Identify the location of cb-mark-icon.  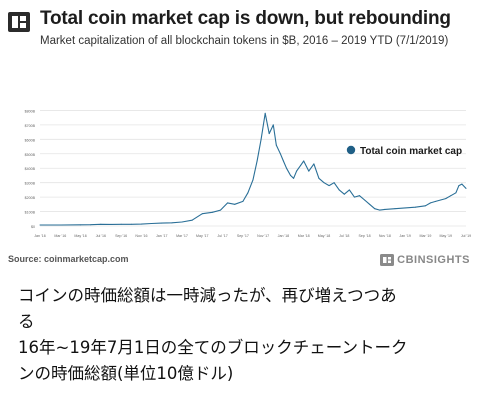
(387, 260).